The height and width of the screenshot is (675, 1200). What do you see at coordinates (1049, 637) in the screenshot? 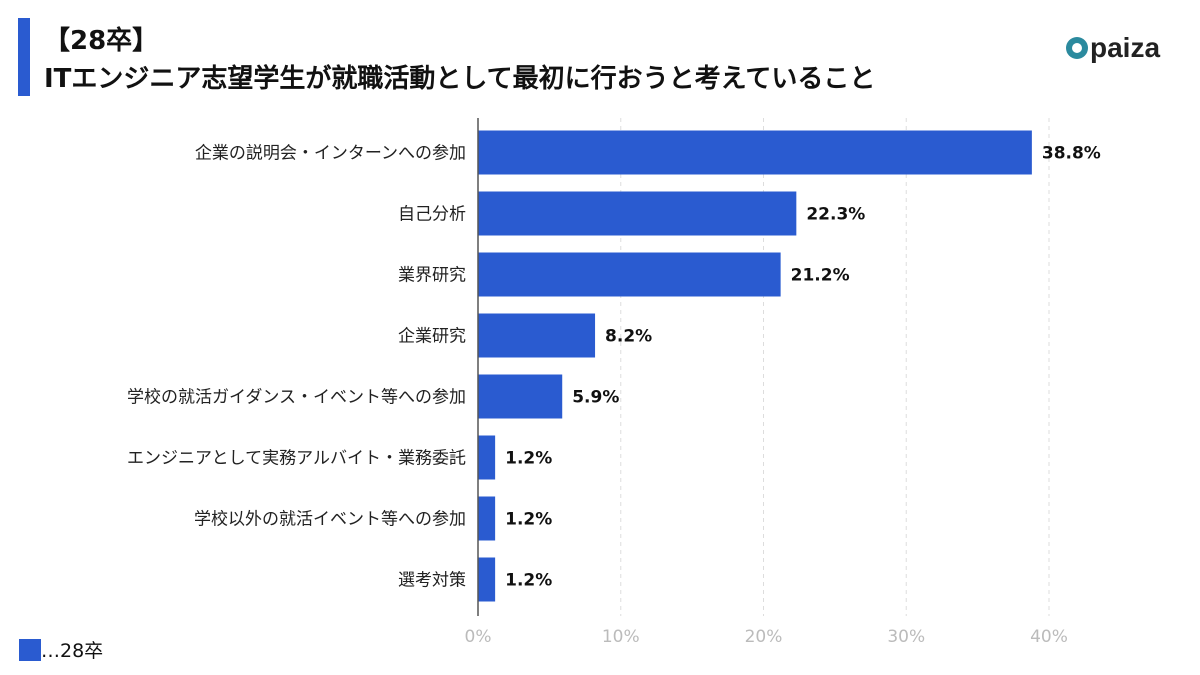
I see `x-tick-label: 40%` at bounding box center [1049, 637].